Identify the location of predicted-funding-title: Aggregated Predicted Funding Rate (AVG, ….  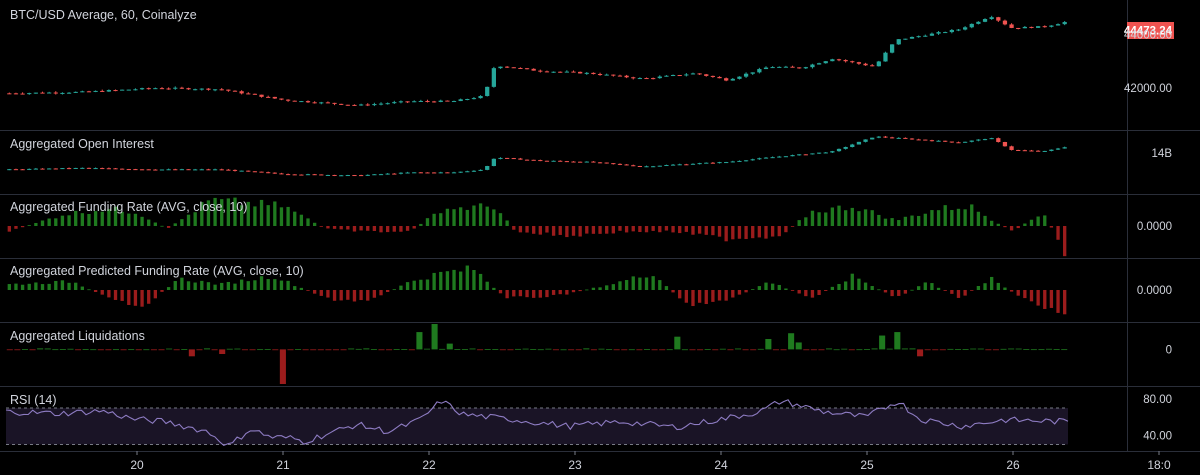
(157, 271).